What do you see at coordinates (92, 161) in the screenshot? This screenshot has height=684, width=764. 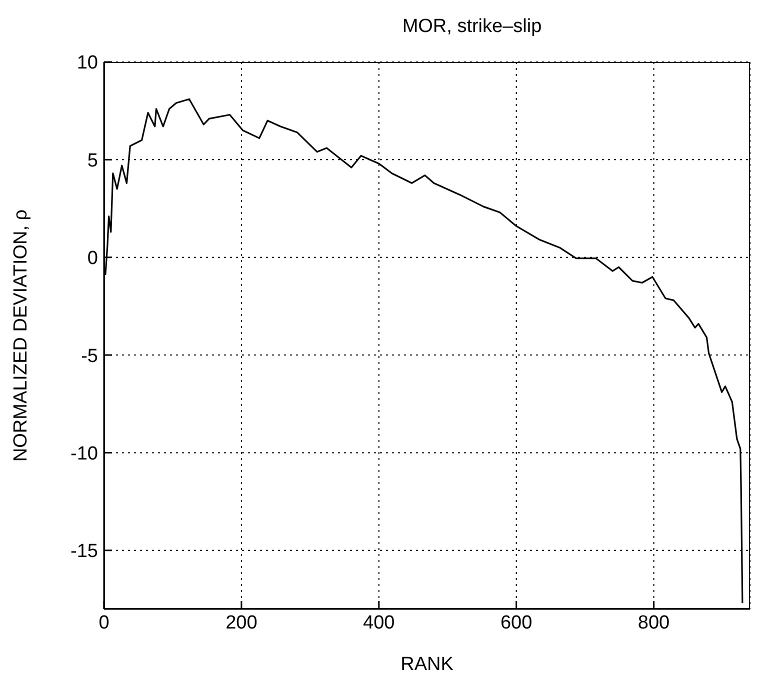 I see `y-tick-label: 5` at bounding box center [92, 161].